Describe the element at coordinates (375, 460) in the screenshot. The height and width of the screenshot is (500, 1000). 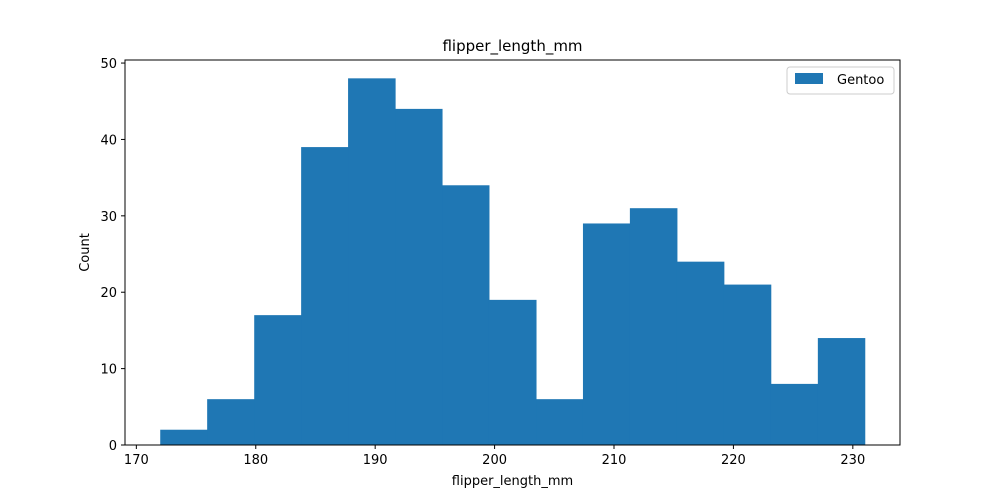
I see `x-tick-label: 190` at that location.